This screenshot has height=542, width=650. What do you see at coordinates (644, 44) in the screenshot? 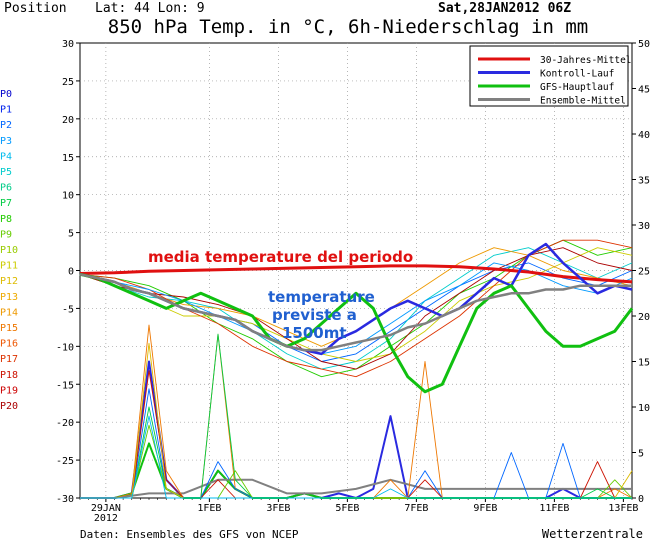
I see `right-tick-label: 50` at bounding box center [644, 44].